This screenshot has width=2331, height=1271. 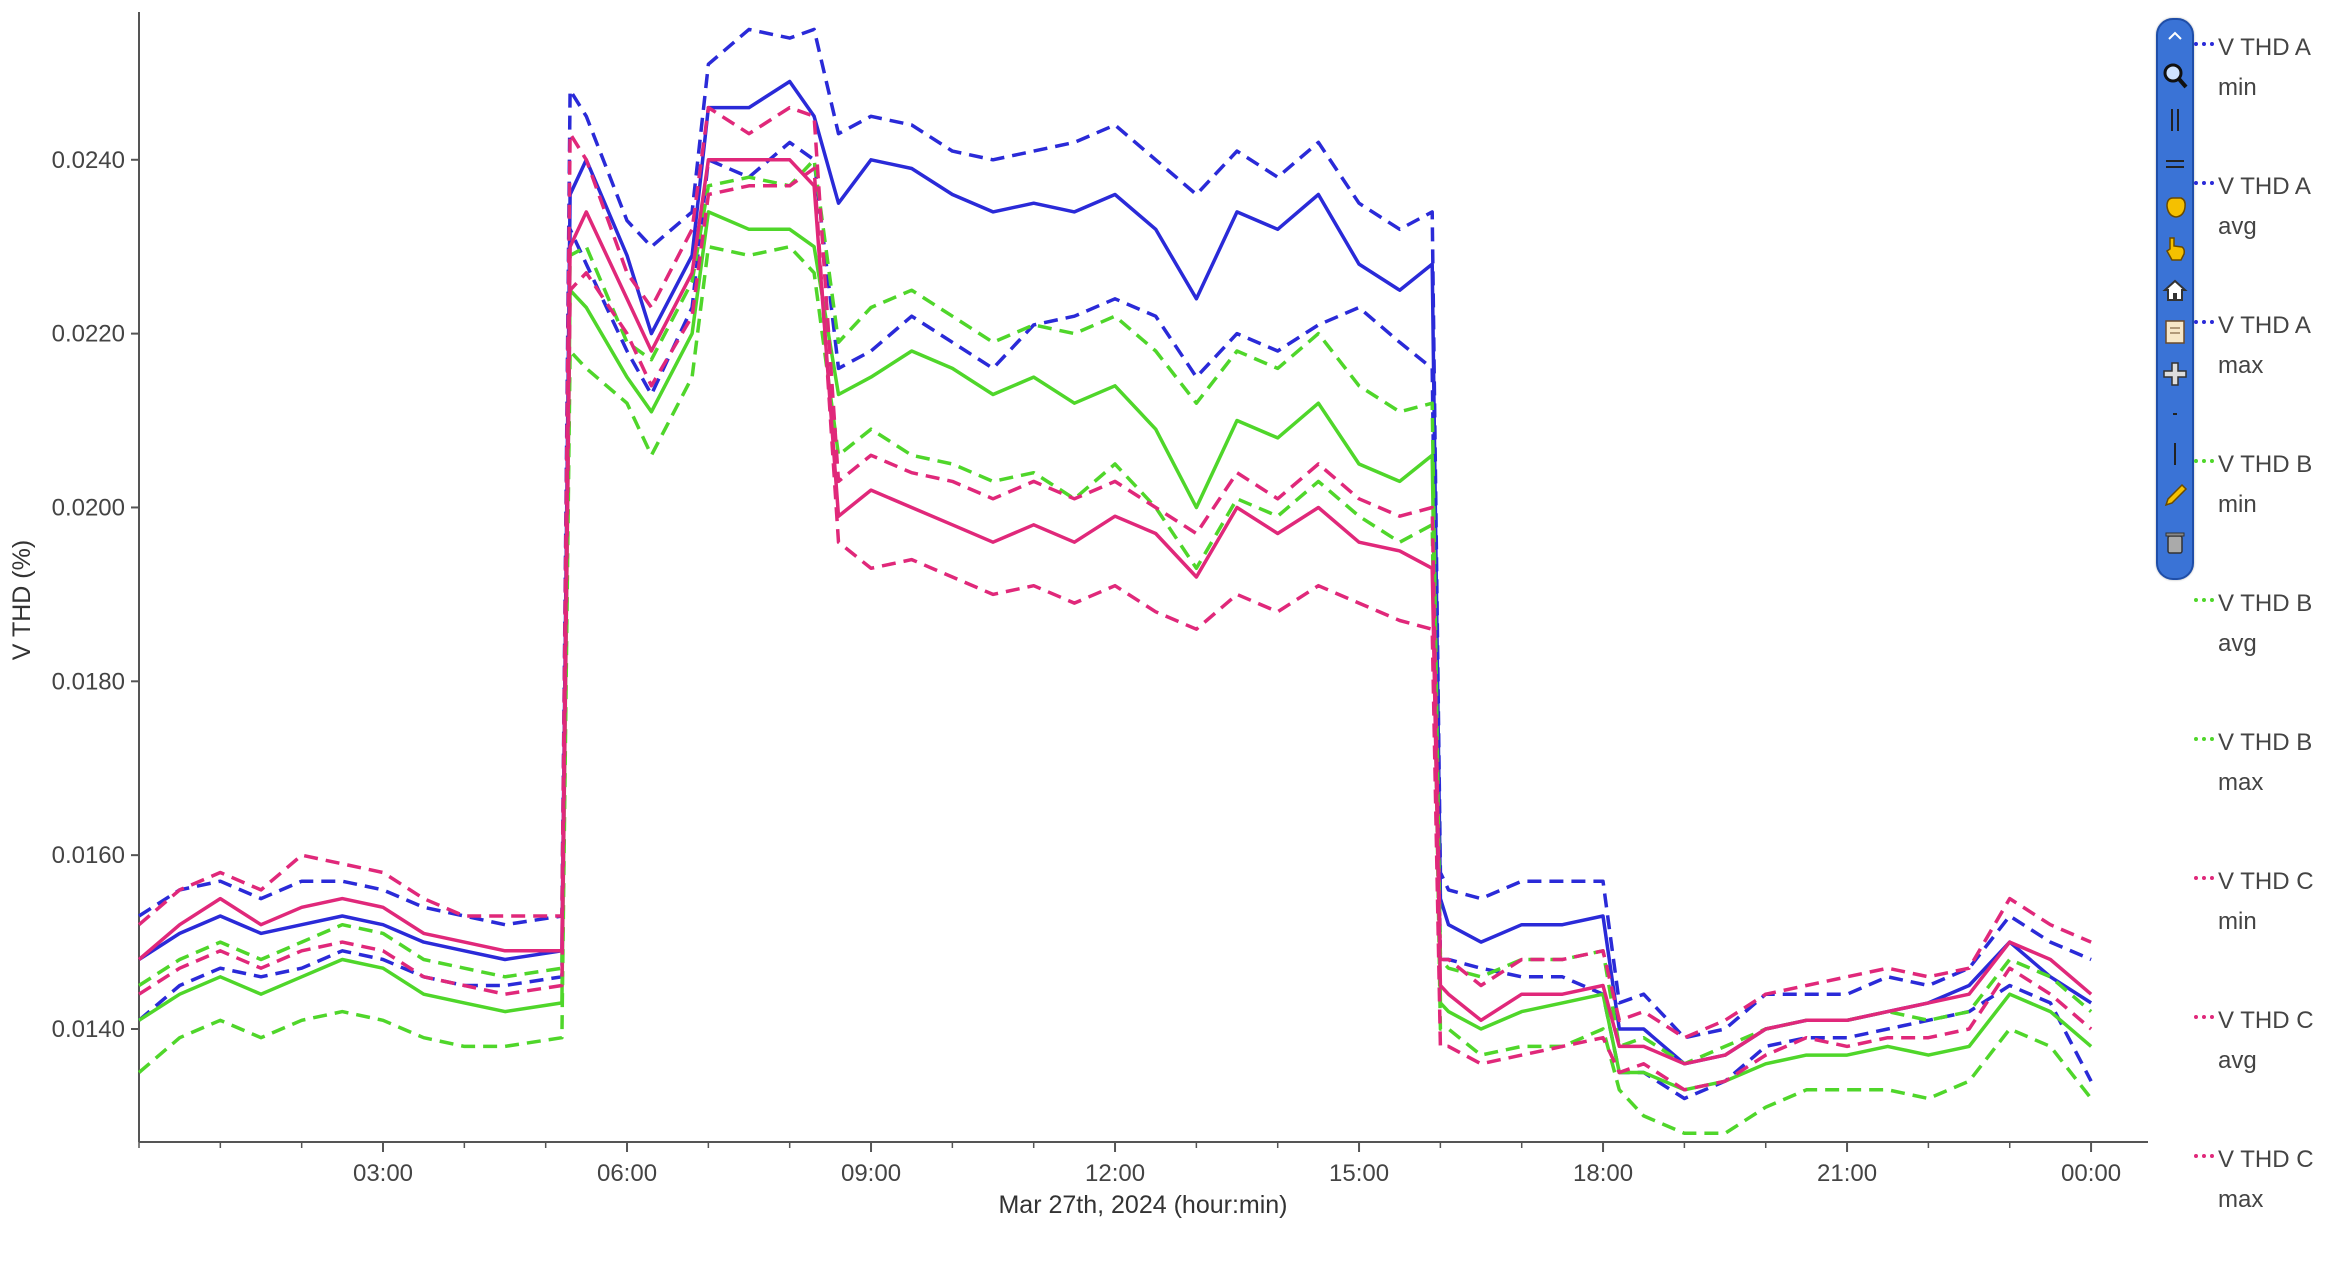 What do you see at coordinates (2175, 332) in the screenshot?
I see `notes-icon` at bounding box center [2175, 332].